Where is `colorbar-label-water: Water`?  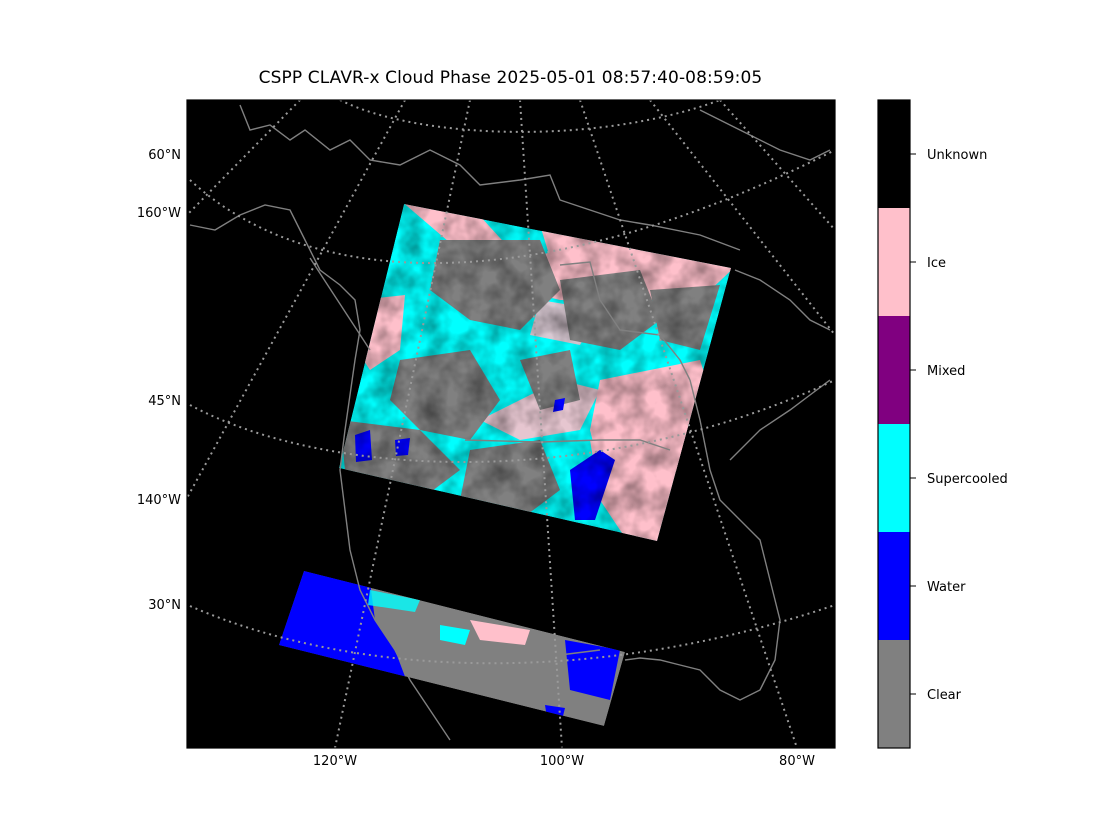
colorbar-label-water: Water is located at coordinates (946, 587).